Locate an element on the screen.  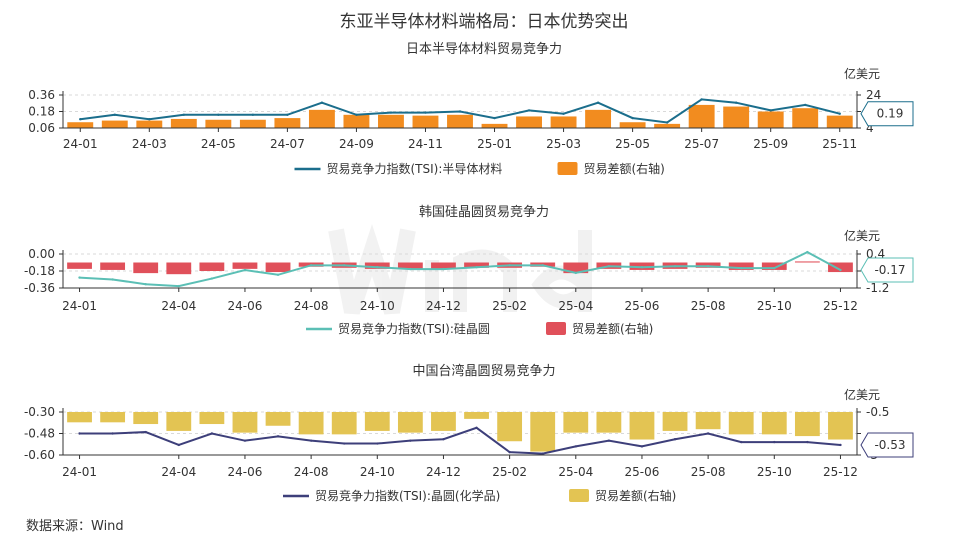
x-tick-label: 25-06 is located at coordinates (642, 472).